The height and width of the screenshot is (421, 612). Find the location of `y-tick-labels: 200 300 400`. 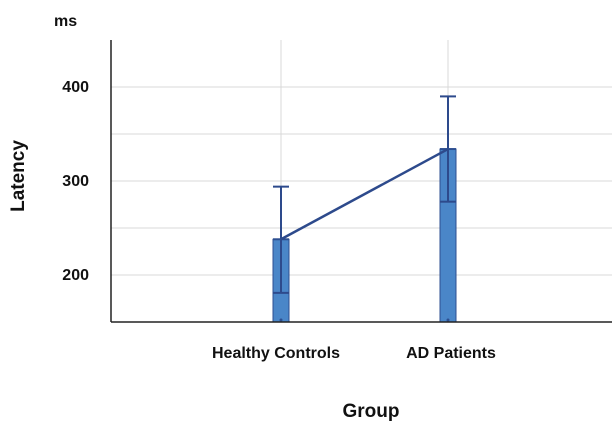

y-tick-labels: 200 300 400 is located at coordinates (75, 181).